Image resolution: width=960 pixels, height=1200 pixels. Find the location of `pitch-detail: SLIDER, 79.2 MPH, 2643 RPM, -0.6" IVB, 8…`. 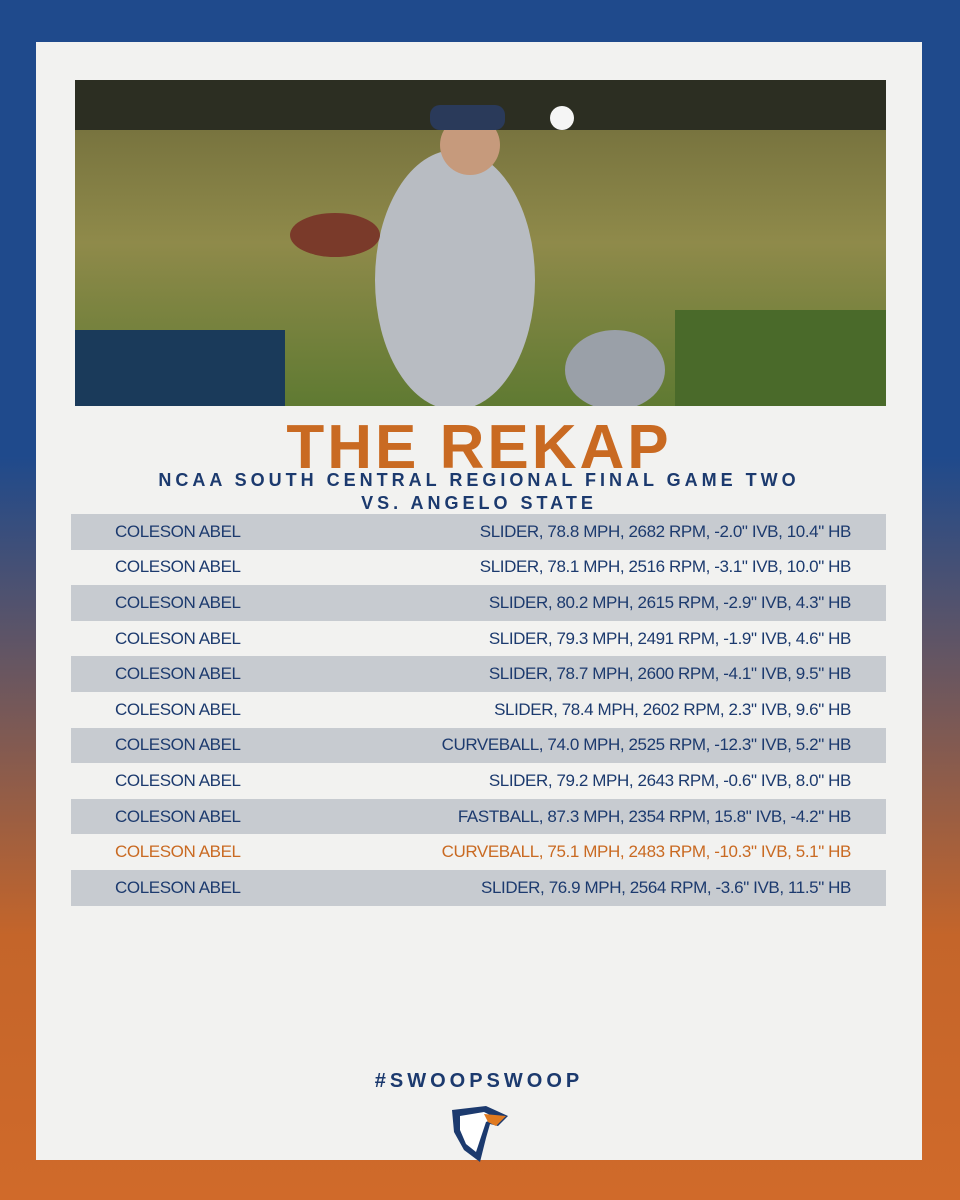

pitch-detail: SLIDER, 79.2 MPH, 2643 RPM, -0.6" IVB, 8… is located at coordinates (670, 780).